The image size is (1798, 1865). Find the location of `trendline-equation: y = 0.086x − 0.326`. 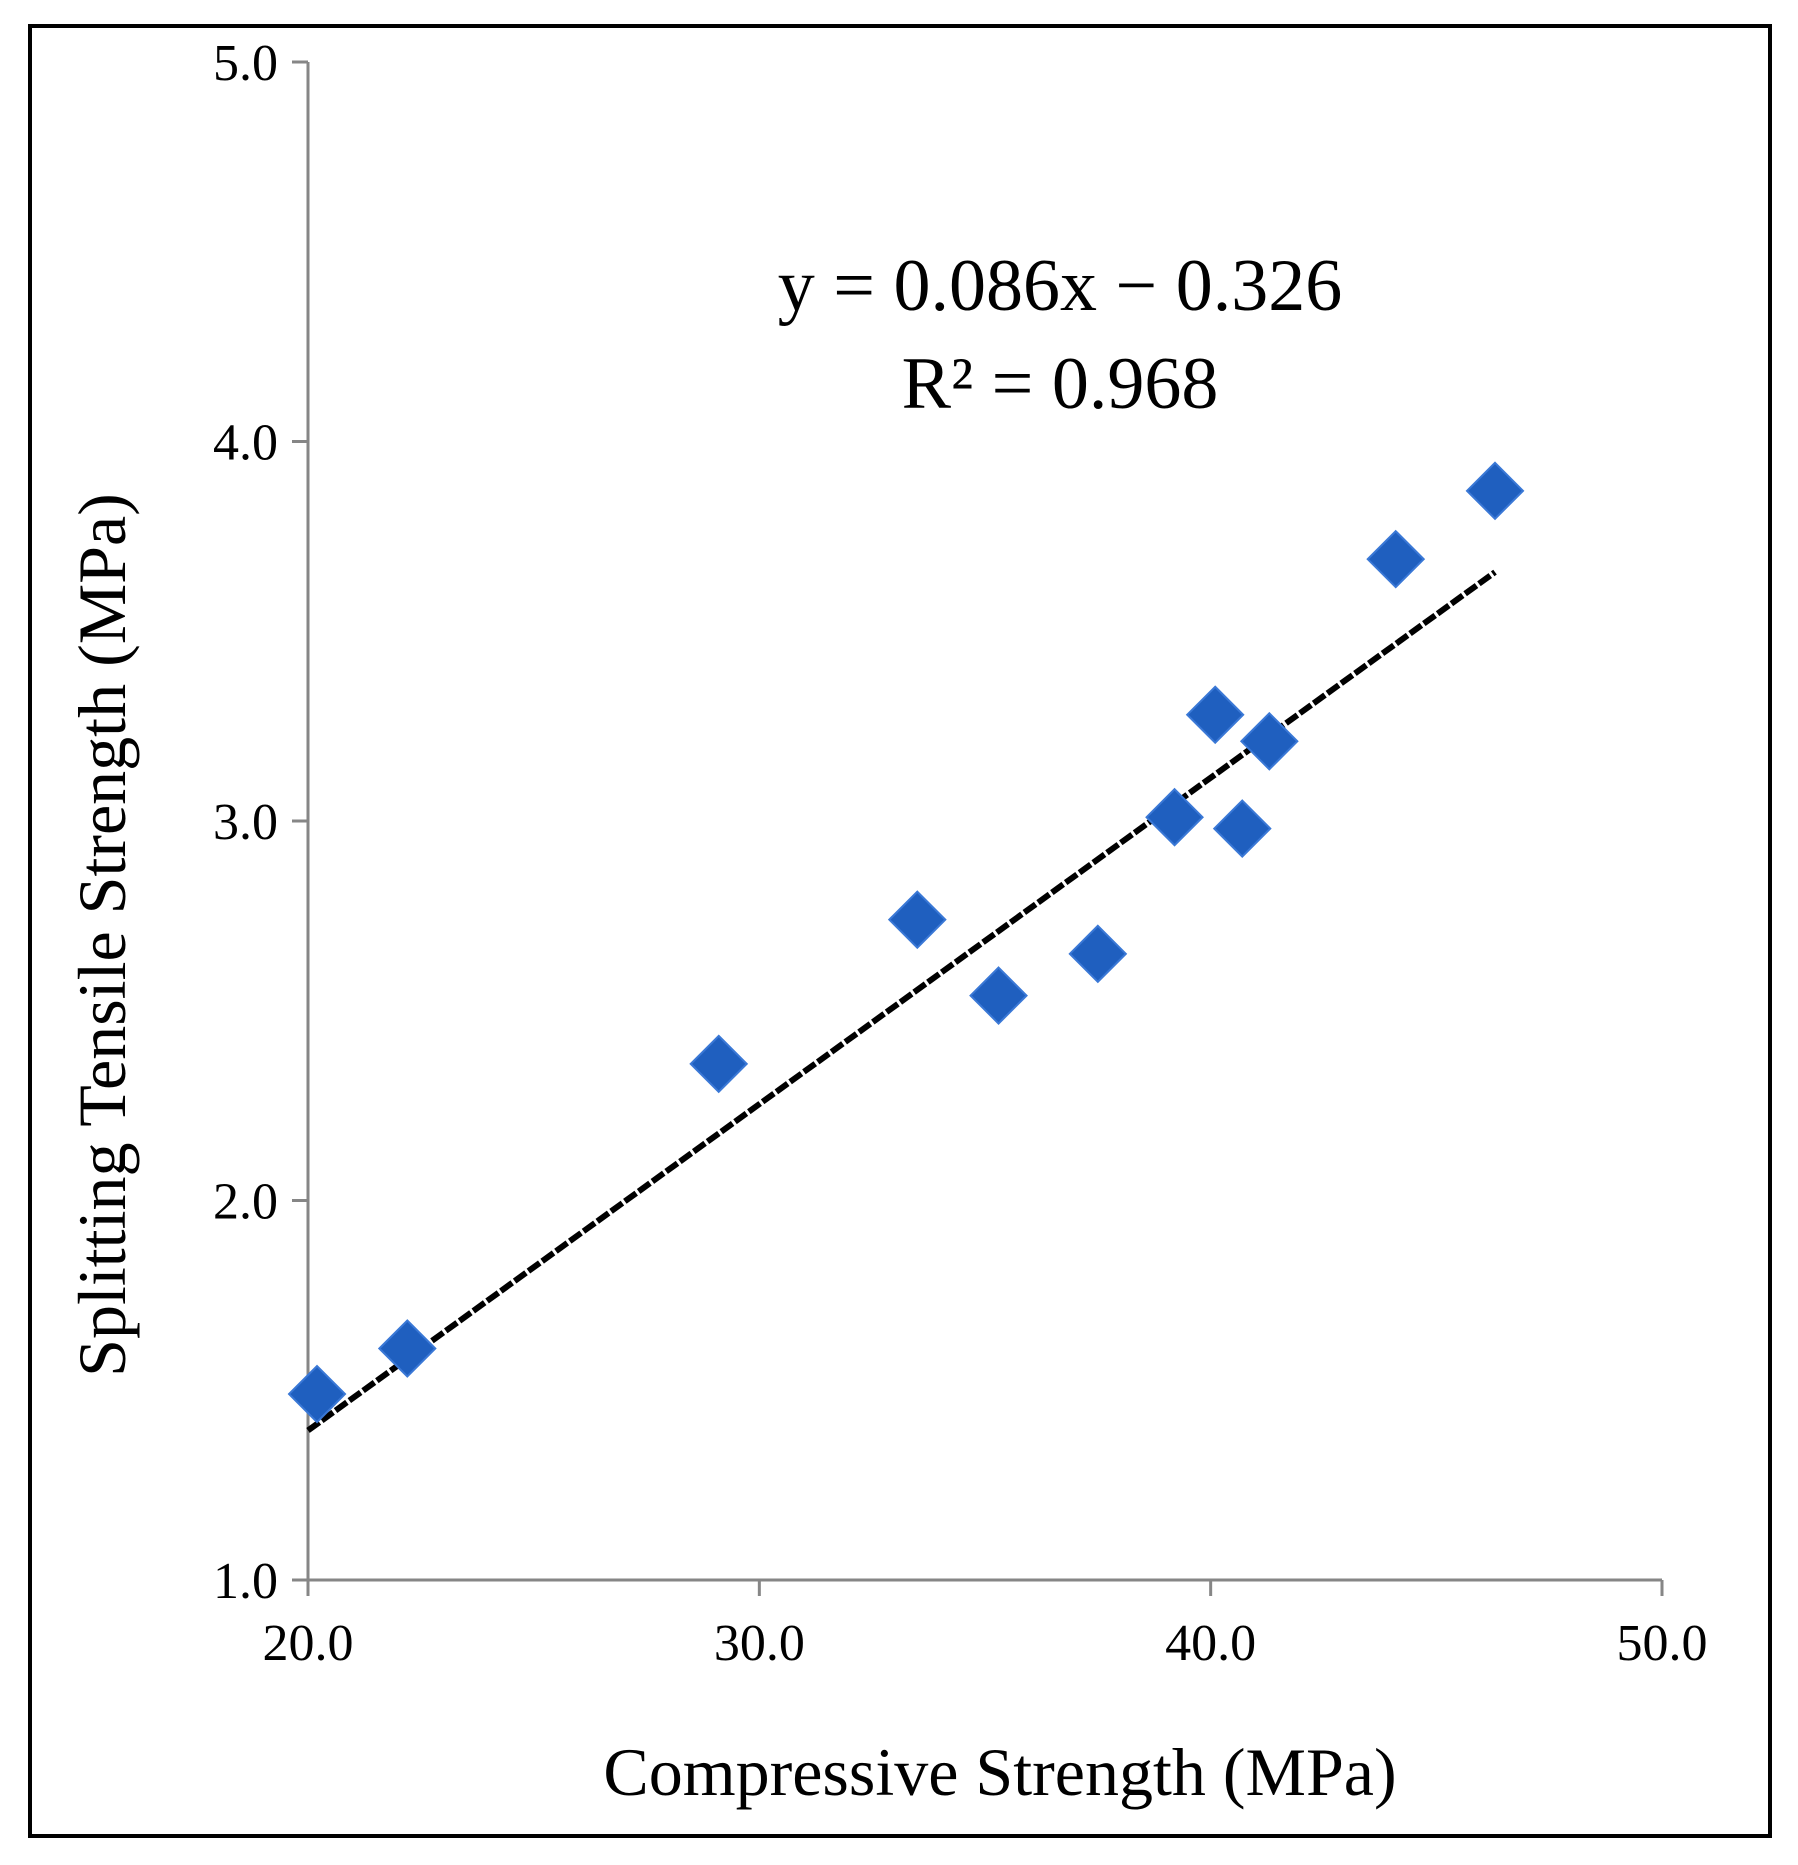

trendline-equation: y = 0.086x − 0.326 is located at coordinates (1060, 286).